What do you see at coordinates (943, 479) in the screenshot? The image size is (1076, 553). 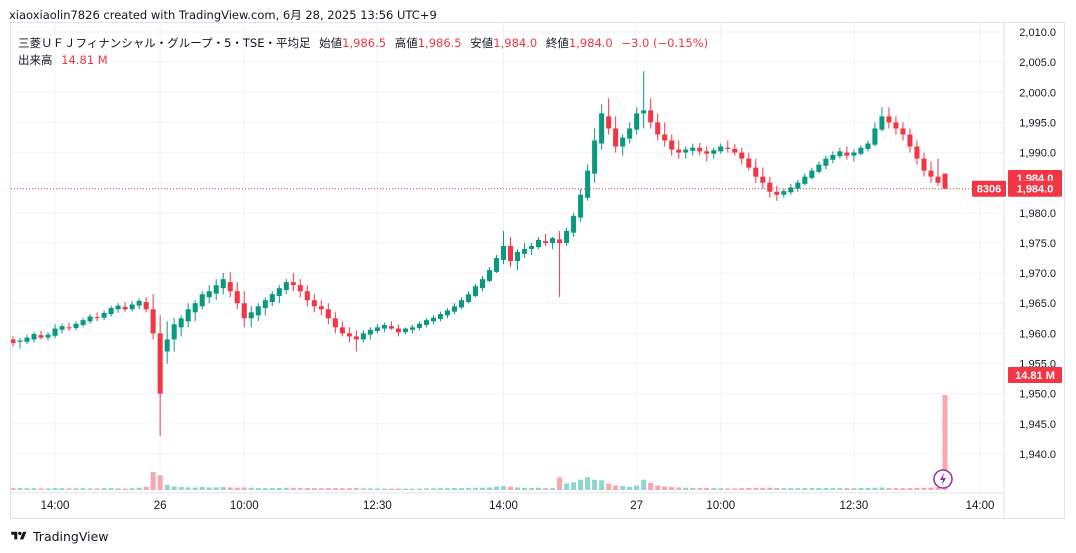 I see `lightning-bolt` at bounding box center [943, 479].